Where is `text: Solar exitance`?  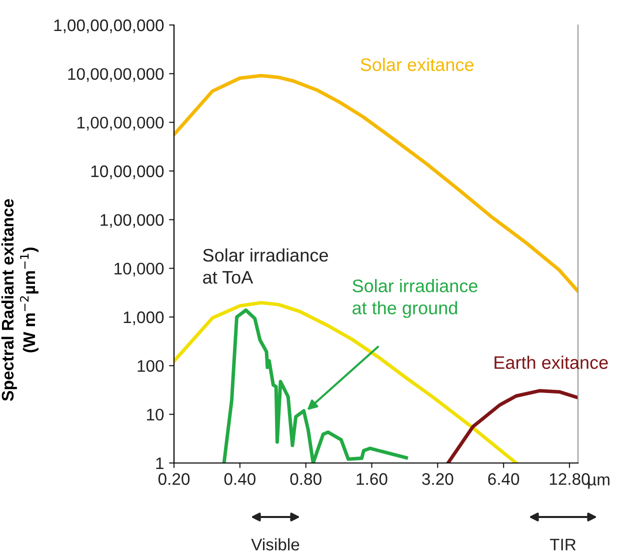
text: Solar exitance is located at coordinates (417, 65).